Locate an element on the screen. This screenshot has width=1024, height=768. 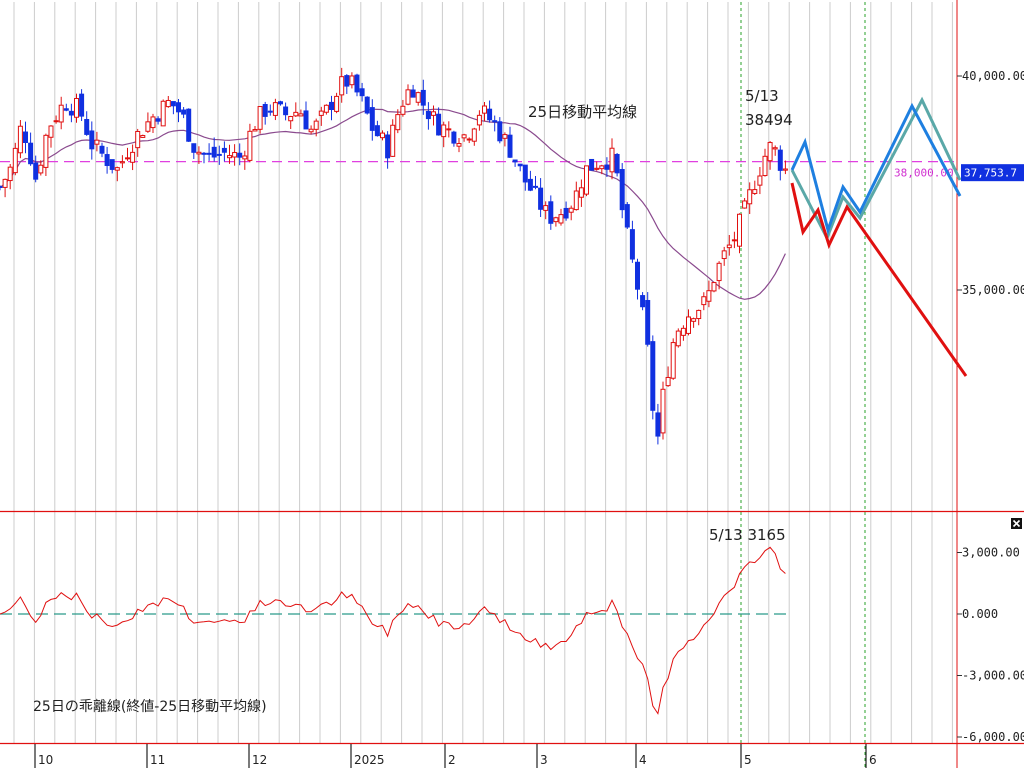
x-tick-label: 10 is located at coordinates (45, 760).